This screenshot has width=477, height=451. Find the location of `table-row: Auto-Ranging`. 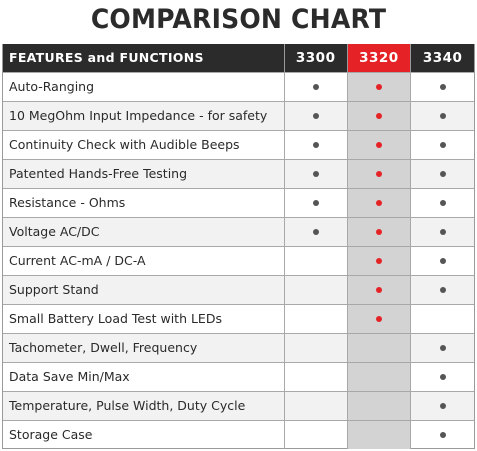

table-row: Auto-Ranging is located at coordinates (238, 86).